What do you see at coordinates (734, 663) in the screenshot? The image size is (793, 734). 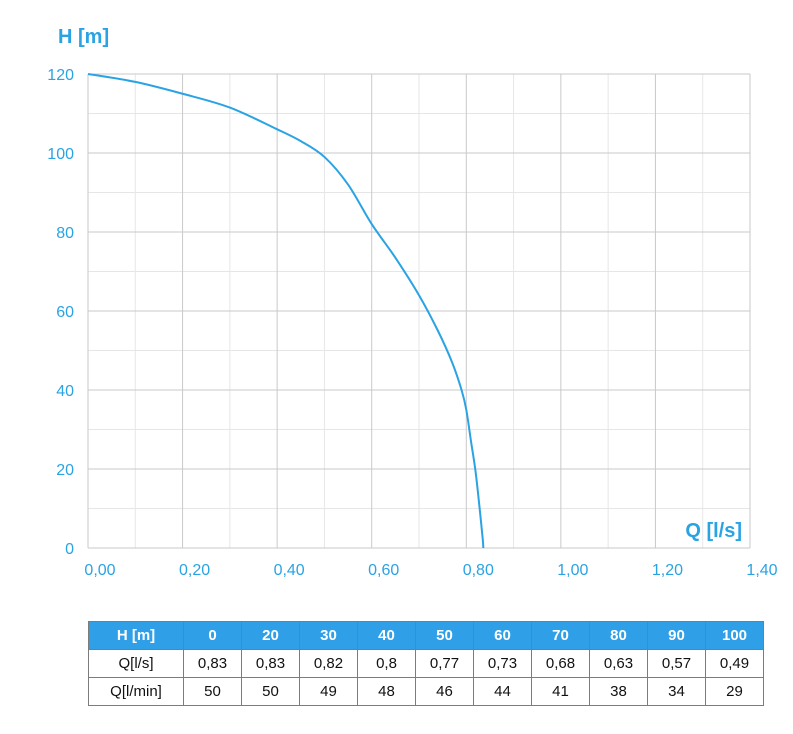 I see `table-cell: 0,49` at bounding box center [734, 663].